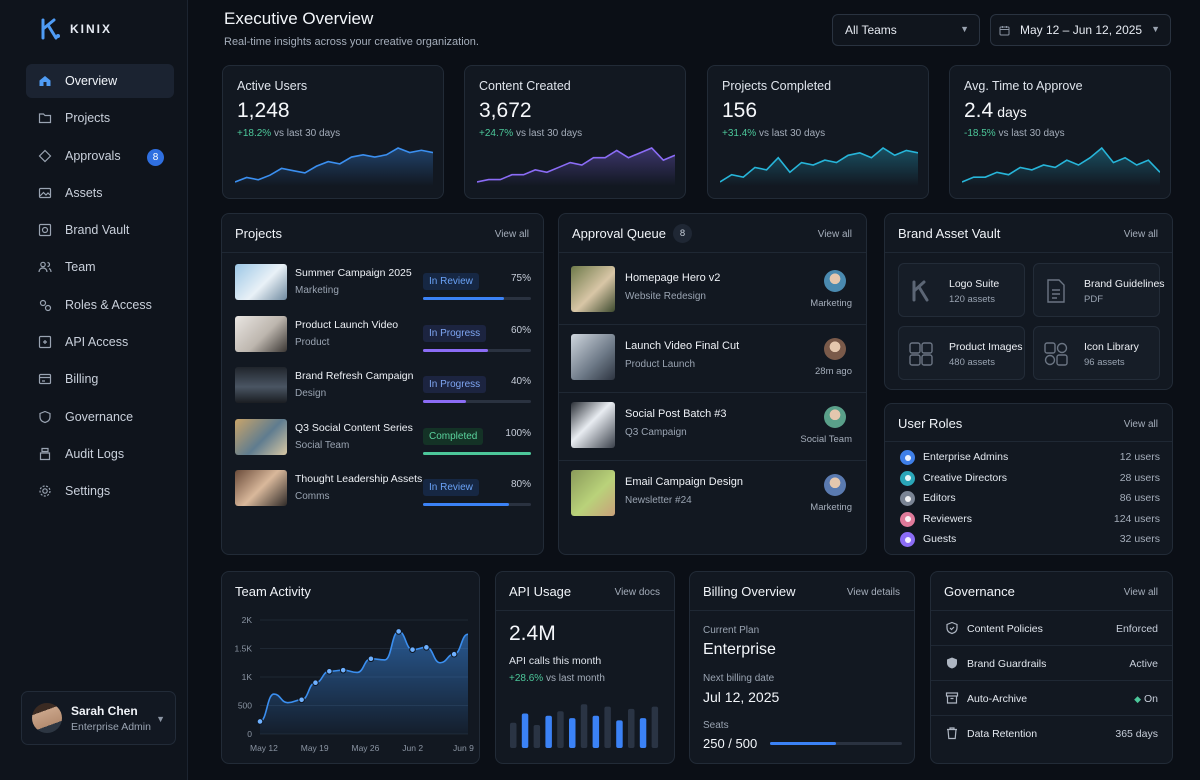 The image size is (1200, 780). What do you see at coordinates (873, 592) in the screenshot?
I see `billing-view-details-link: View details` at bounding box center [873, 592].